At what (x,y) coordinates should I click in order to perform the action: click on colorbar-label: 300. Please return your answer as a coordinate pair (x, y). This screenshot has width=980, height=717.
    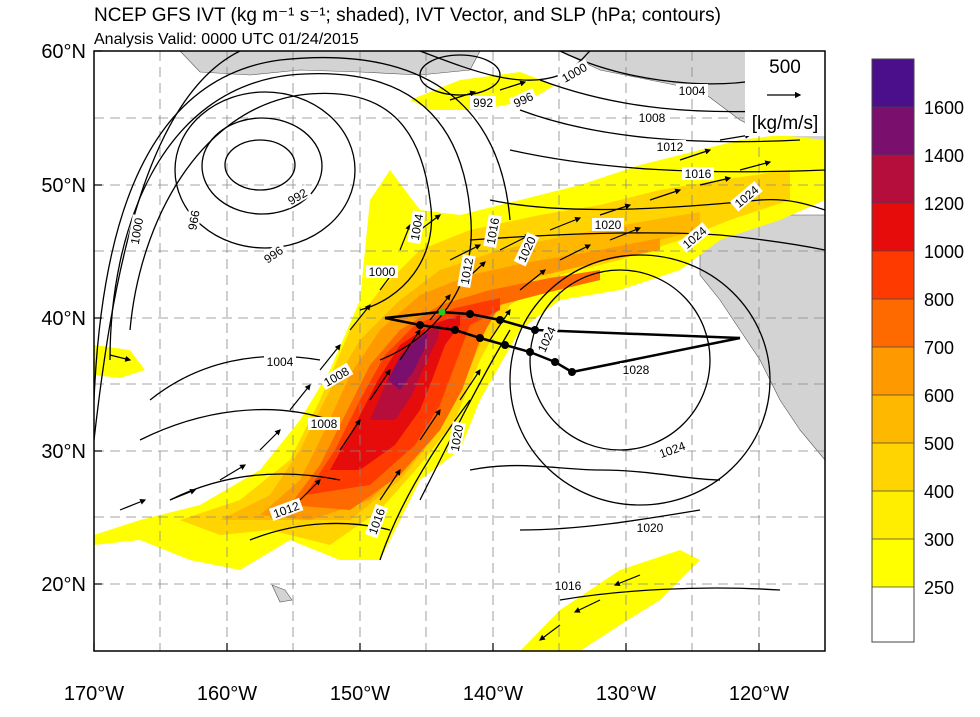
    Looking at the image, I should click on (939, 540).